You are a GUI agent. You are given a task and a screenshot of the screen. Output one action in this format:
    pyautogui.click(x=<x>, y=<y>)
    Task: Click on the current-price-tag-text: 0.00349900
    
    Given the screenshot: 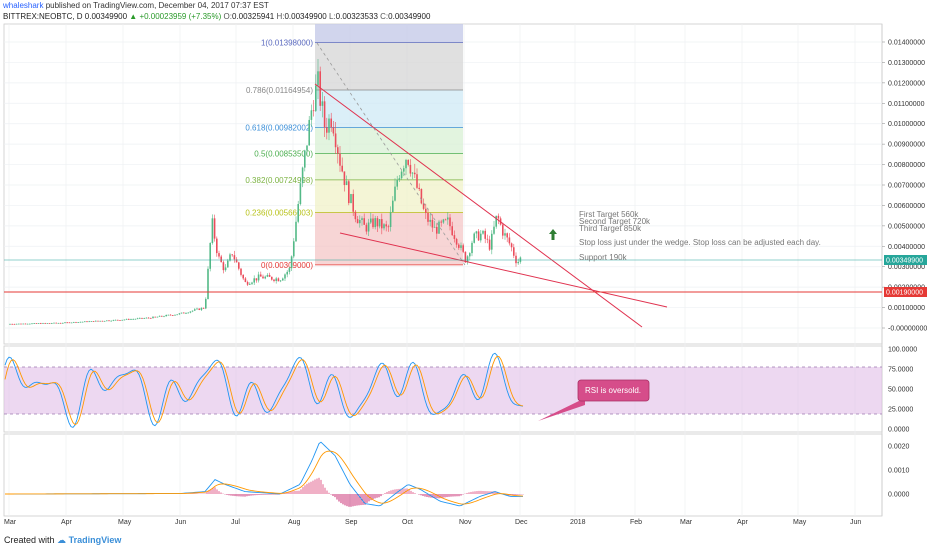 What is the action you would take?
    pyautogui.click(x=904, y=261)
    